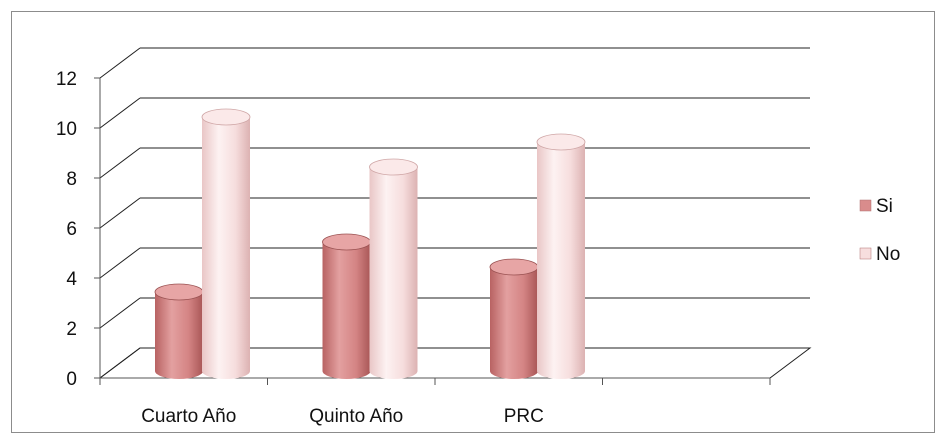  I want to click on y-tick-label: 4, so click(71, 279).